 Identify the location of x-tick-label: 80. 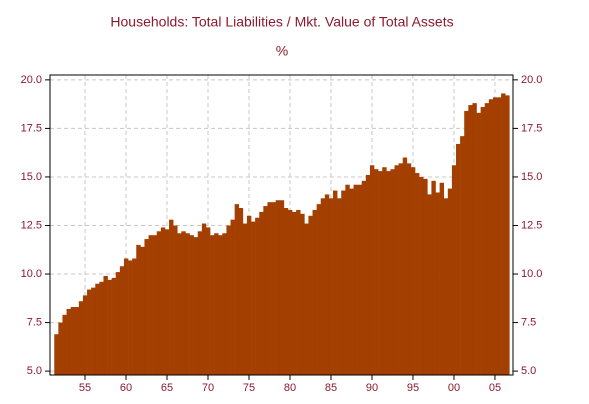
(290, 388).